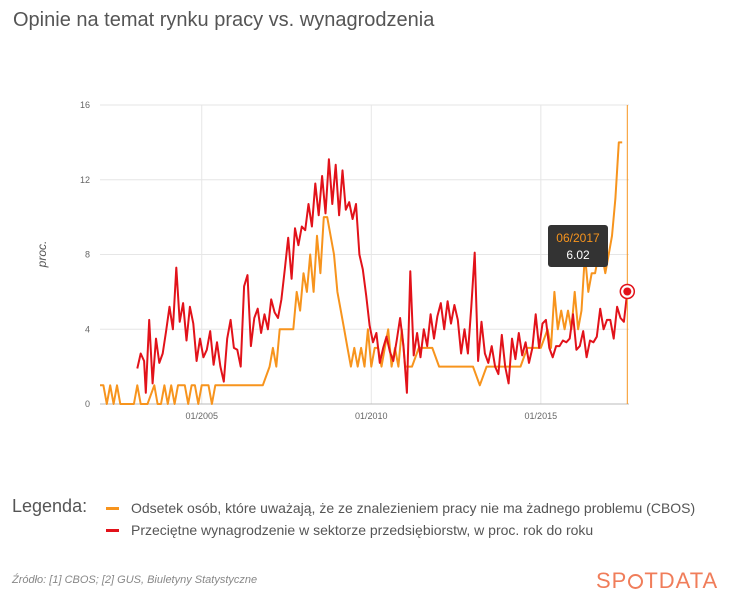 Image resolution: width=730 pixels, height=610 pixels. I want to click on x-tick-label: 01/2015, so click(541, 416).